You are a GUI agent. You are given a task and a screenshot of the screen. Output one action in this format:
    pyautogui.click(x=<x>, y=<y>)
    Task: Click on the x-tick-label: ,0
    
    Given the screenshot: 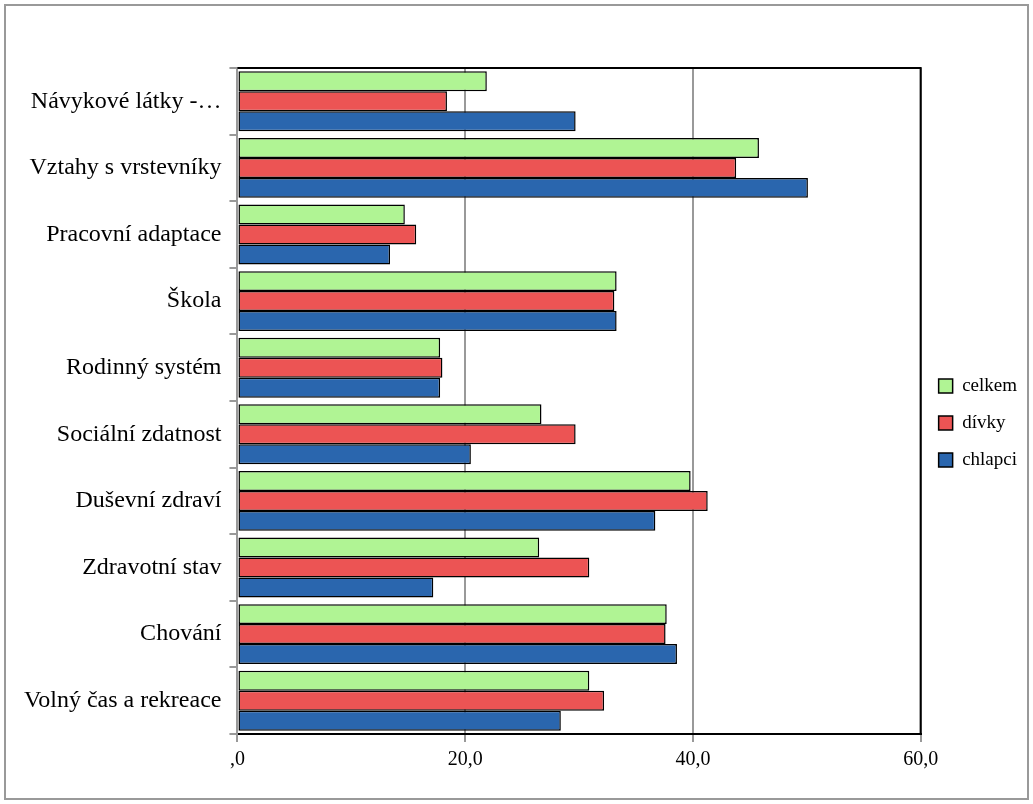 What is the action you would take?
    pyautogui.click(x=237, y=758)
    